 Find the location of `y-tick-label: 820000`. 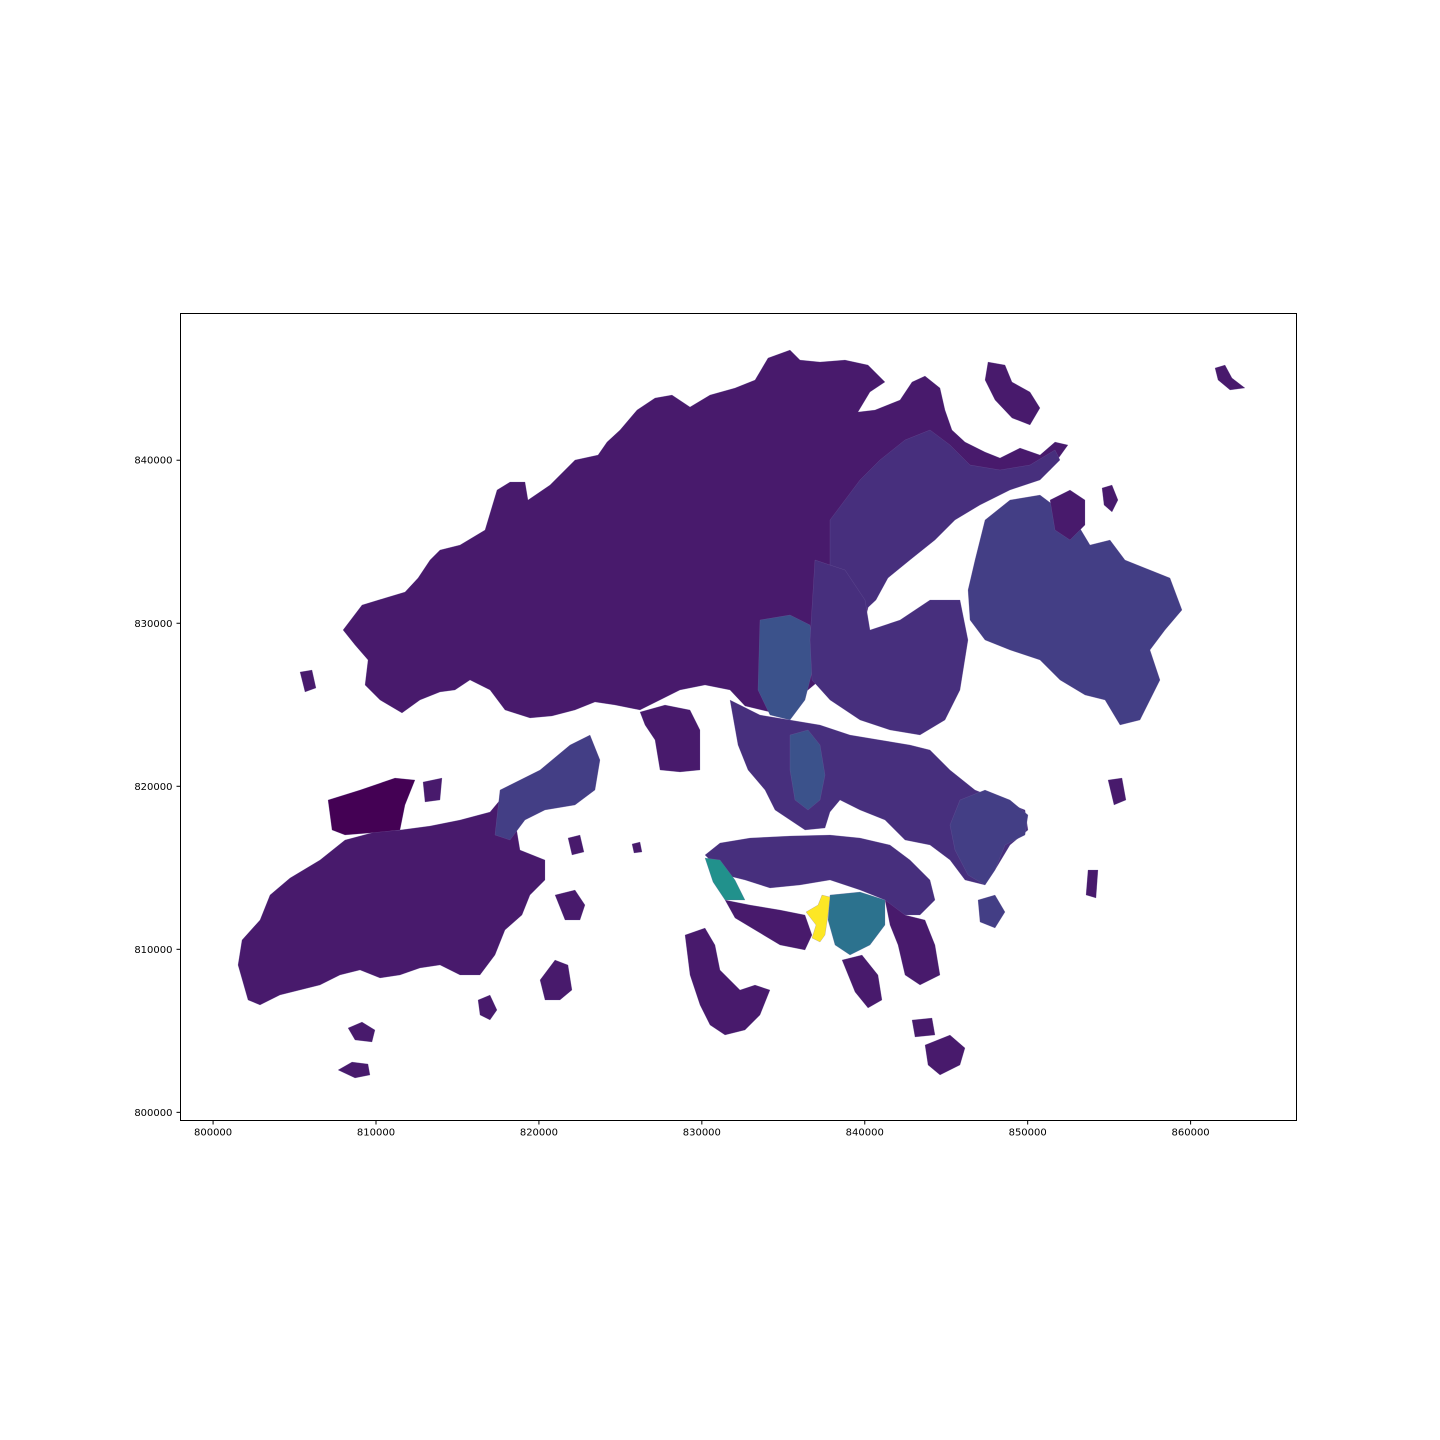

y-tick-label: 820000 is located at coordinates (153, 787).